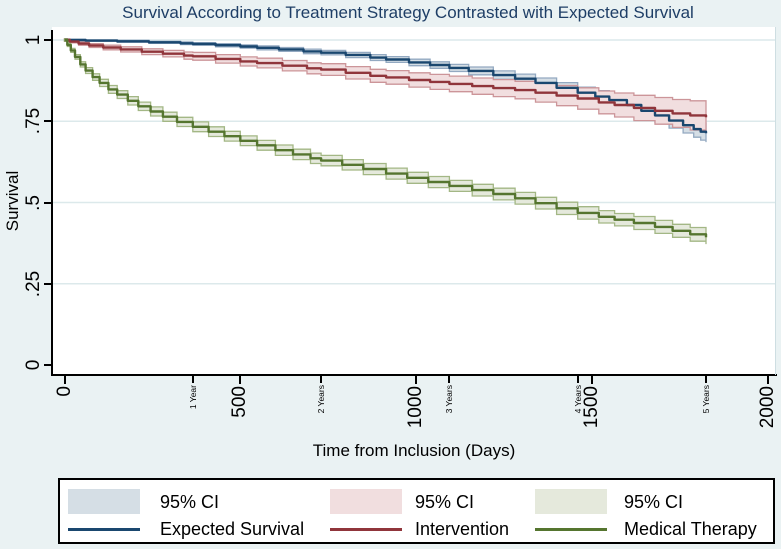 The width and height of the screenshot is (781, 549). Describe the element at coordinates (12, 201) in the screenshot. I see `y-axis-title: Survival` at that location.